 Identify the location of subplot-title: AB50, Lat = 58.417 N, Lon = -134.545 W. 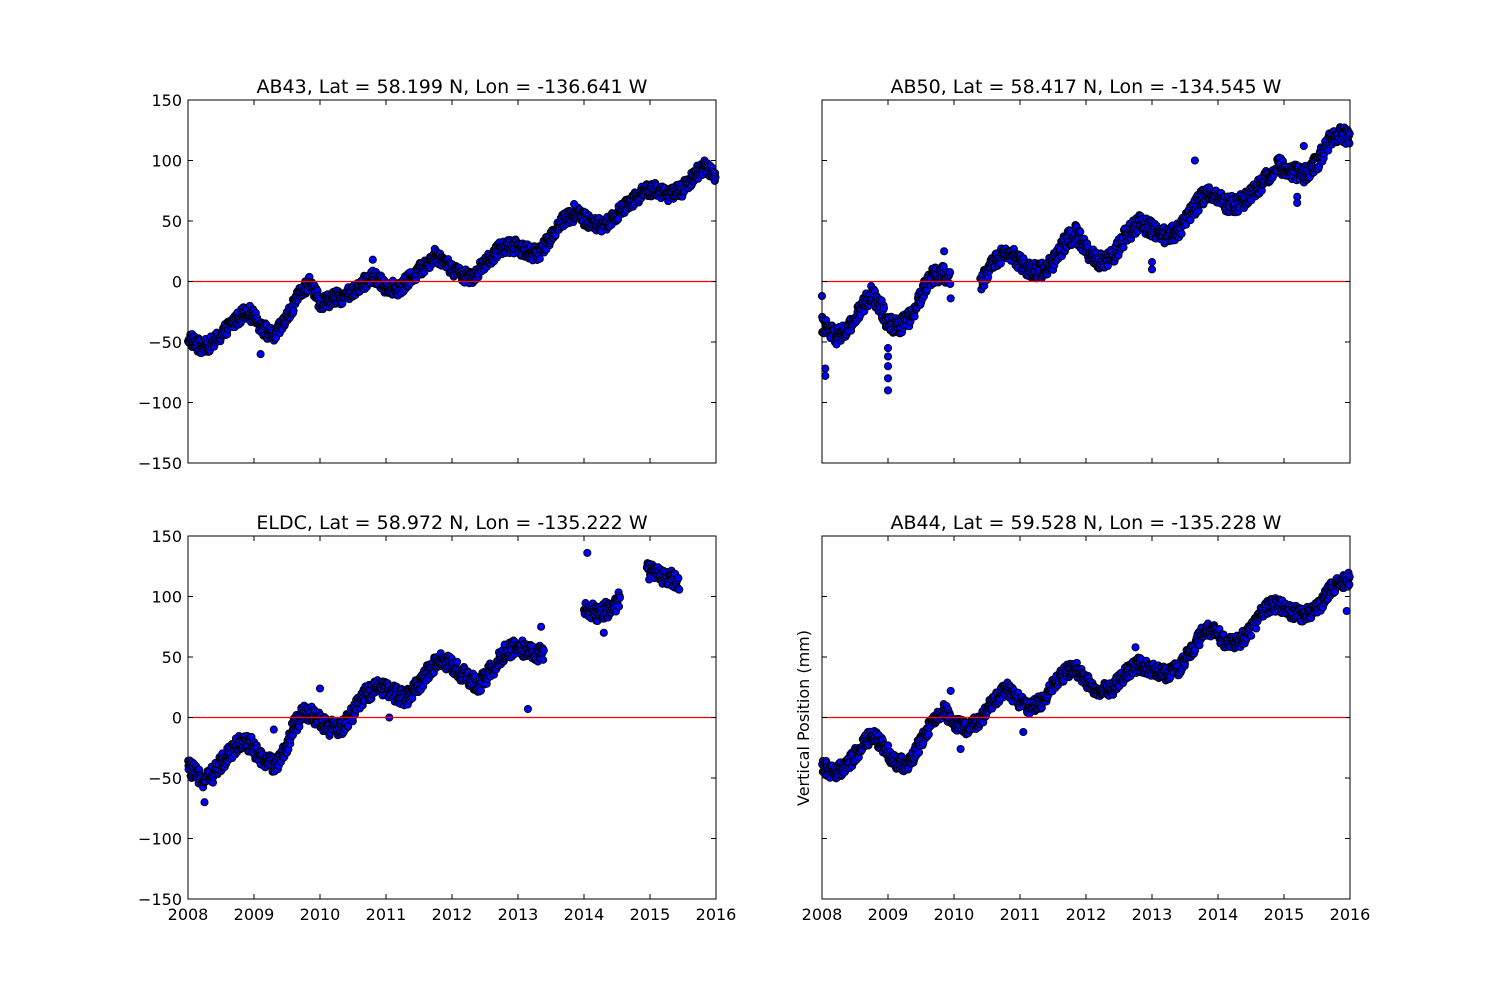
(1086, 87).